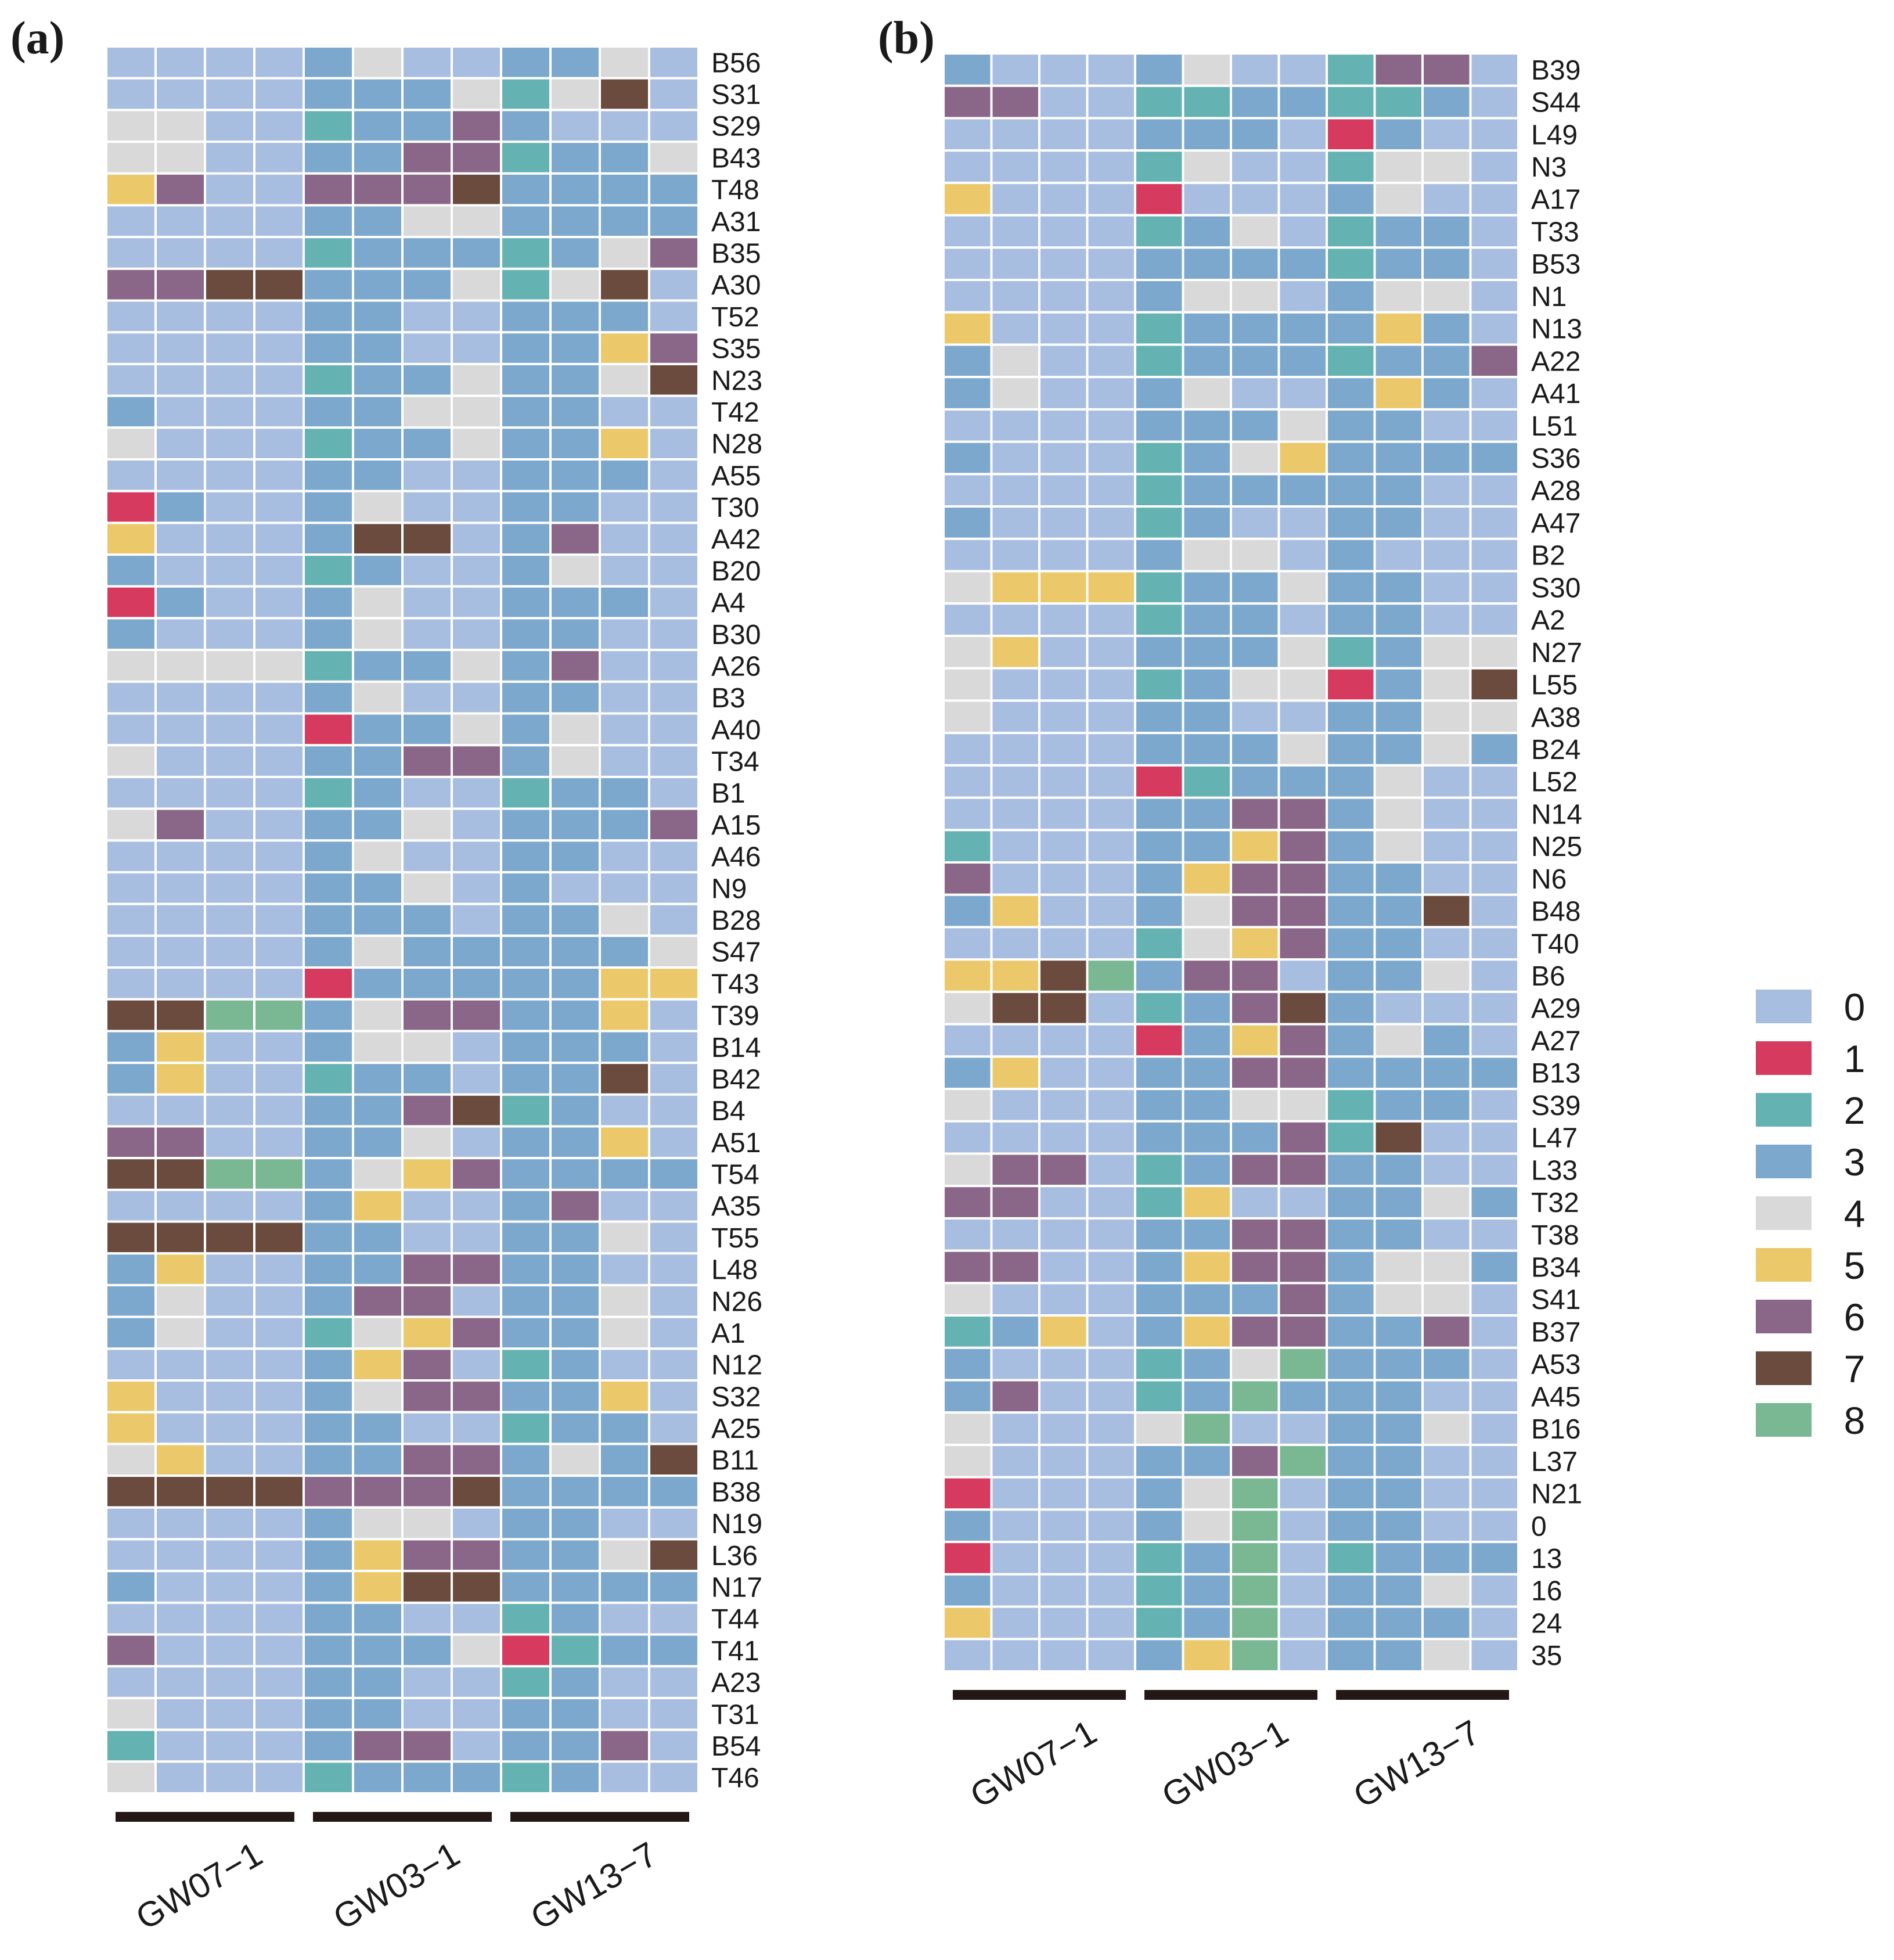 Image resolution: width=1894 pixels, height=1960 pixels. What do you see at coordinates (1416, 1764) in the screenshot?
I see `group-label: GW13−7` at bounding box center [1416, 1764].